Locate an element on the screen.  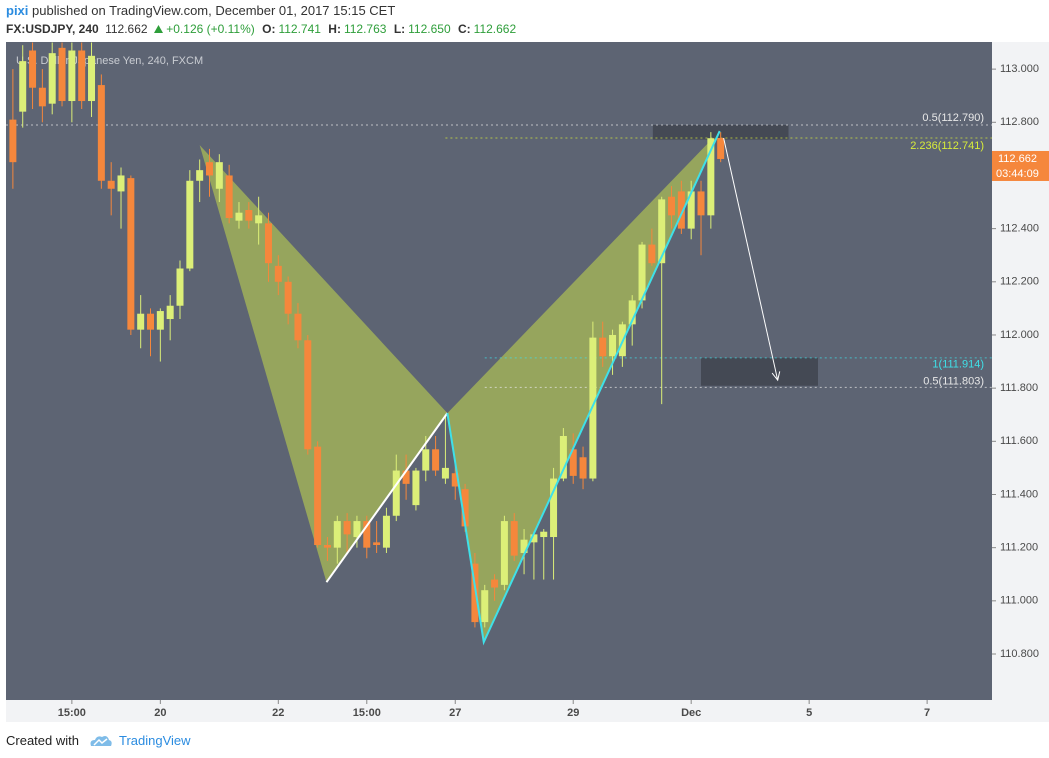
y-tick-label: 111.400 is located at coordinates (1019, 494).